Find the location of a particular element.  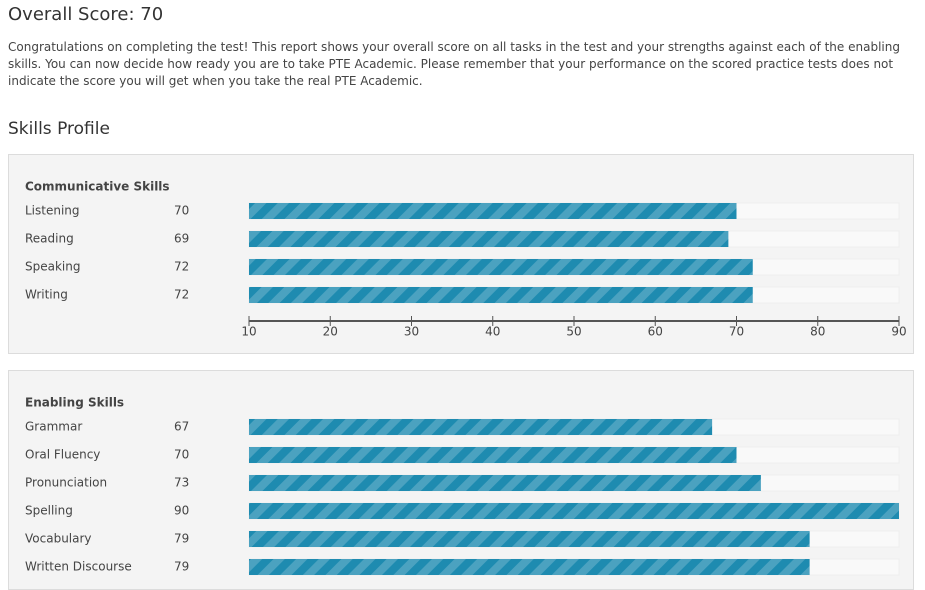

skill-score: 67 is located at coordinates (181, 427).